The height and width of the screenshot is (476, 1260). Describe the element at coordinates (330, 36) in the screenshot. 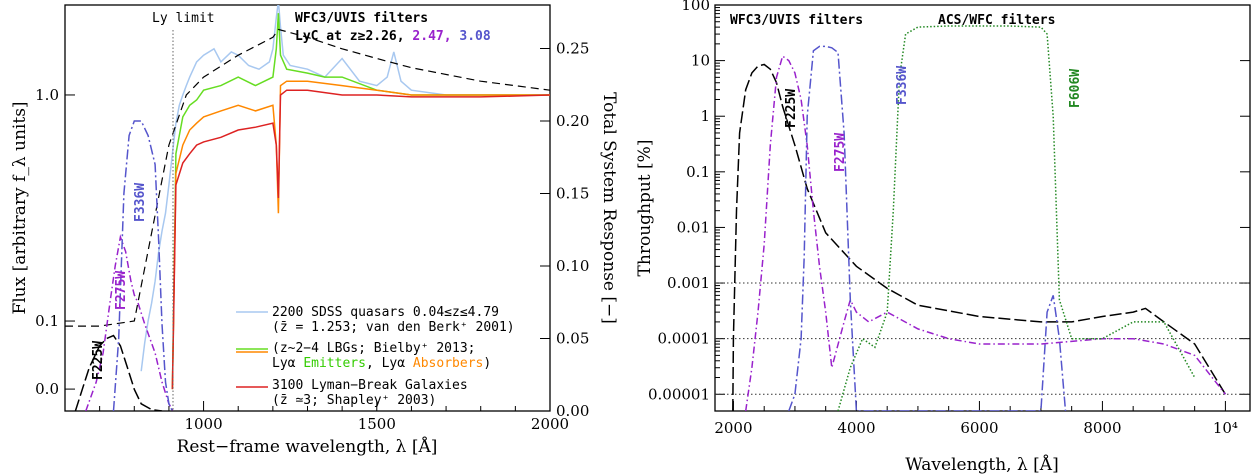

I see `lyc-prefix: LyC at z≥` at that location.